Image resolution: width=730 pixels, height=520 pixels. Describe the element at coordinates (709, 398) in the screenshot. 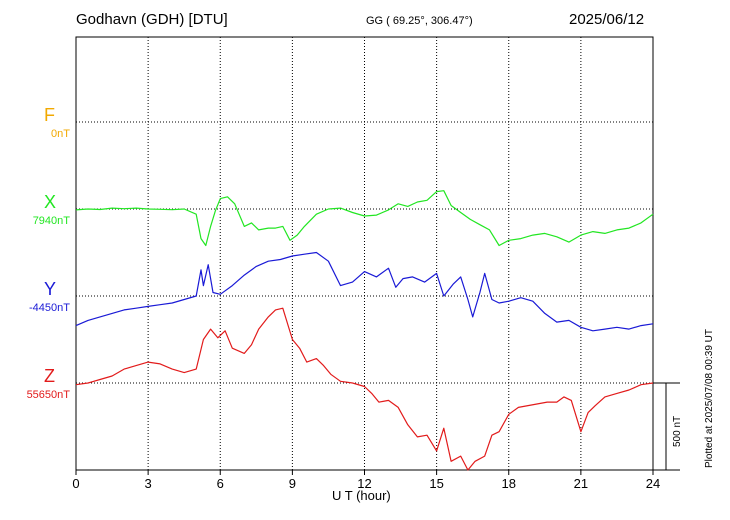

I see `plotted-timestamp: Plotted at 2025/07/08 00:39 UT` at that location.